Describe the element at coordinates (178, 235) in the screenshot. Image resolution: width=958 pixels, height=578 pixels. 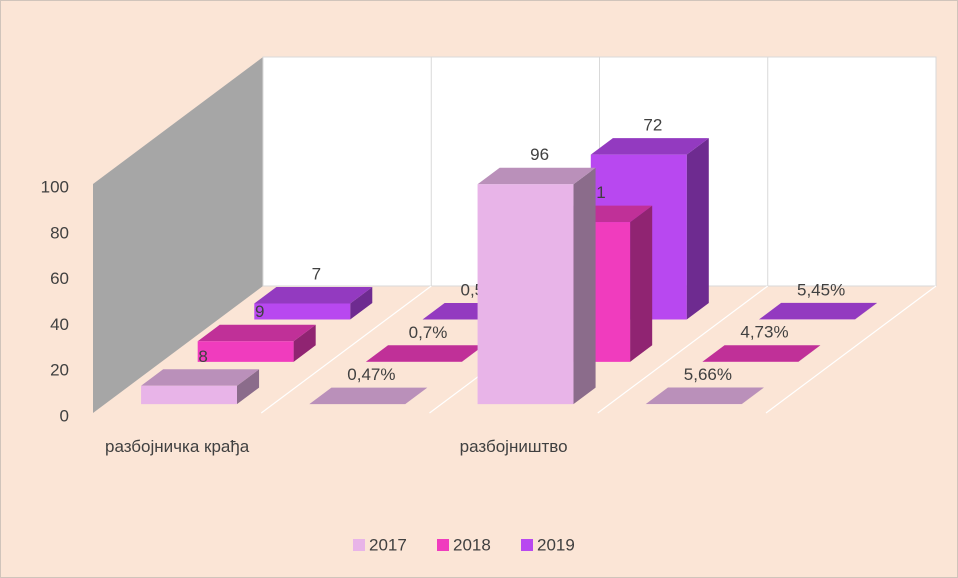
I see `side-wall` at that location.